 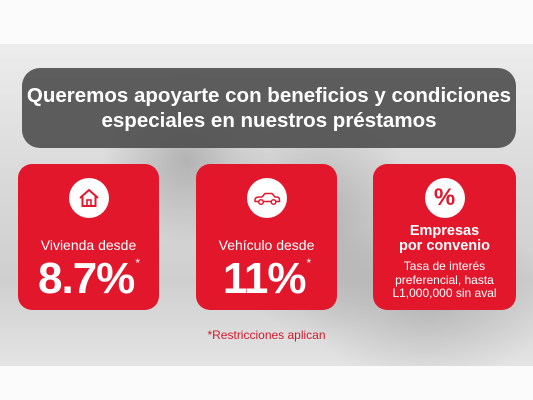 I want to click on restrictions-note: *Restricciones aplican, so click(x=266, y=335).